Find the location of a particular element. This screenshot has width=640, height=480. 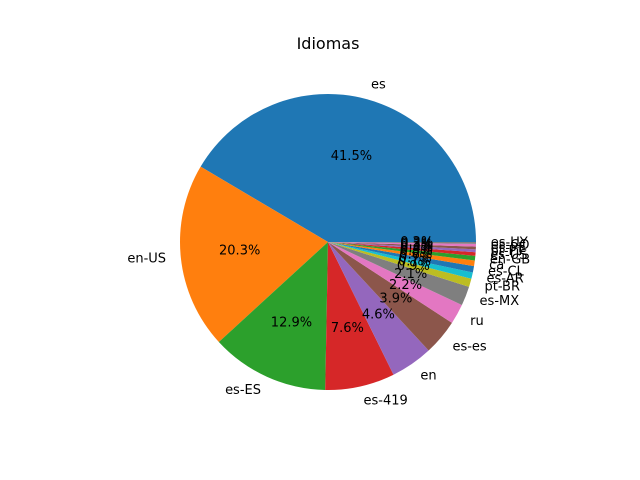

percent-label-pt-BR: 0.9% is located at coordinates (413, 266).